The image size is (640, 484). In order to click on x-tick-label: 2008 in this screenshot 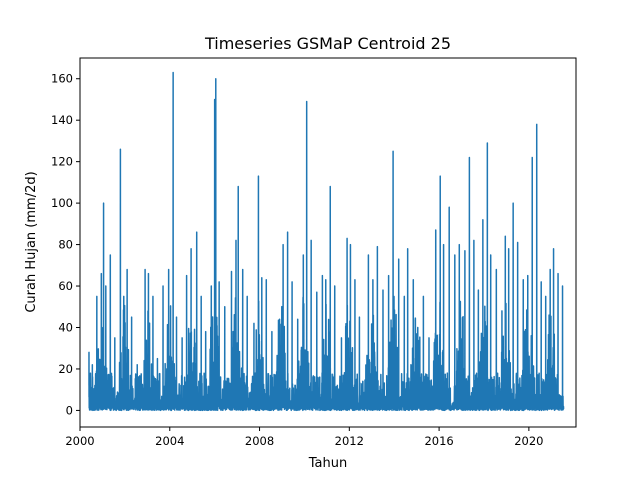, I will do `click(259, 441)`.